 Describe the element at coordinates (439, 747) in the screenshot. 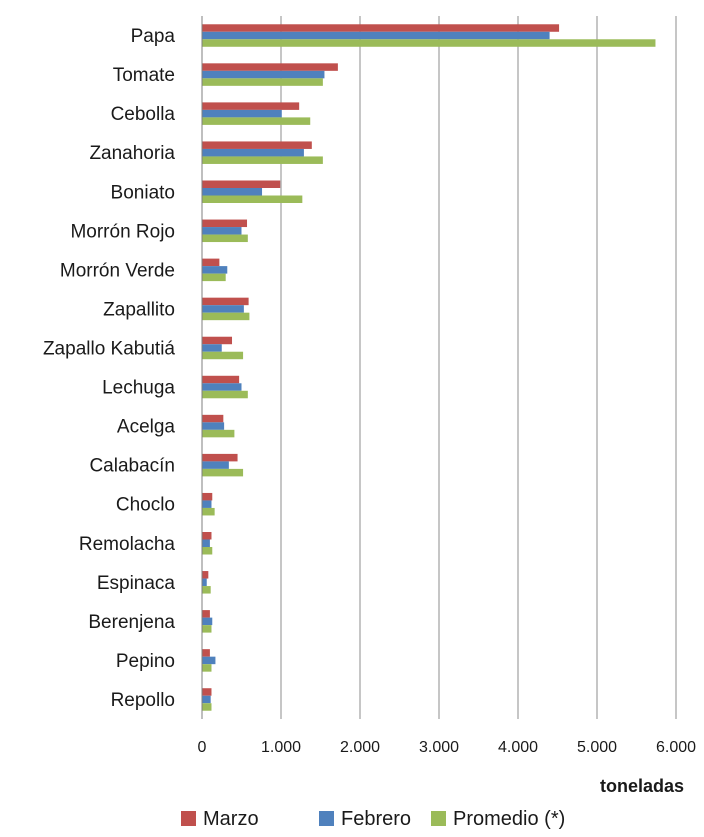

I see `x-tick-label: 3.000` at that location.